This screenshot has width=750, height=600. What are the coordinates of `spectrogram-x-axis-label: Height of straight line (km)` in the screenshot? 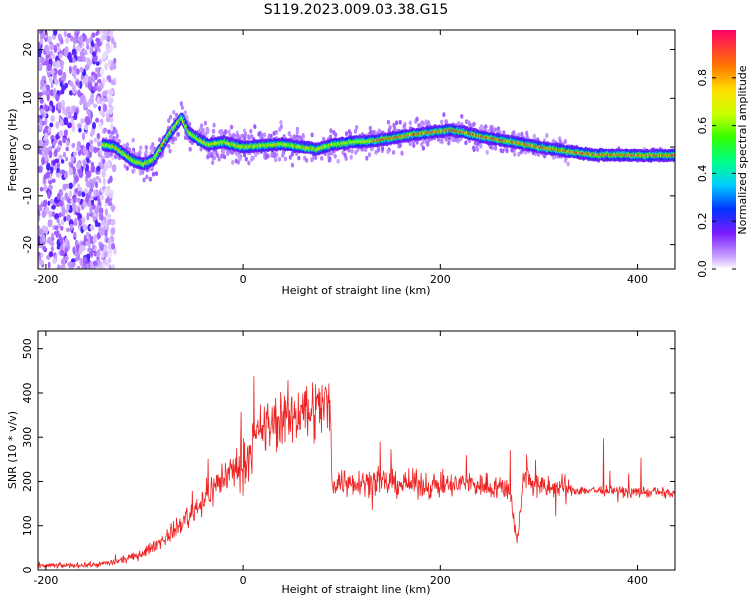 It's located at (355, 290).